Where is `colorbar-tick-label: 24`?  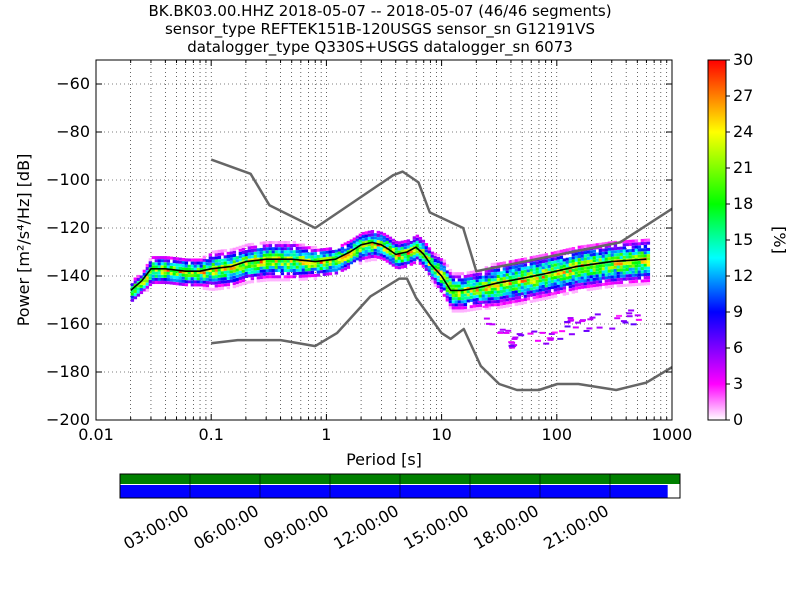 colorbar-tick-label: 24 is located at coordinates (743, 131).